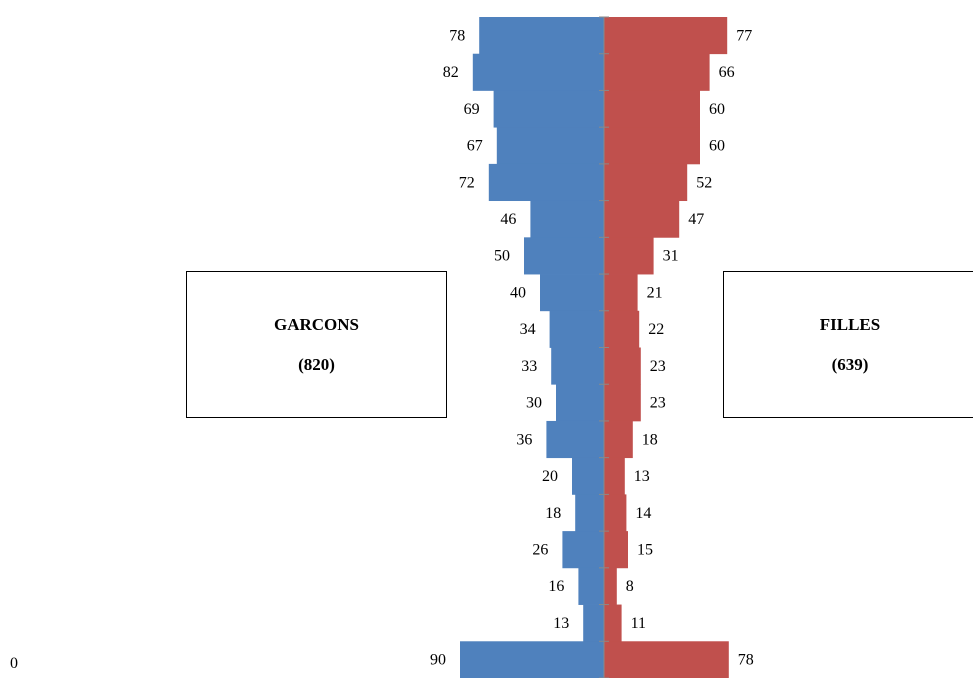 This screenshot has width=973, height=678. Describe the element at coordinates (508, 219) in the screenshot. I see `garcons-value-label: 46` at that location.